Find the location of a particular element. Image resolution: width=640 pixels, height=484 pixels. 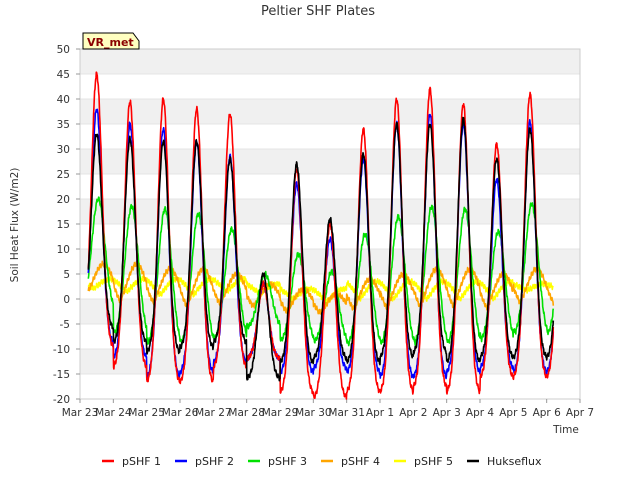

x-tick-label: Mar 27 is located at coordinates (213, 413).